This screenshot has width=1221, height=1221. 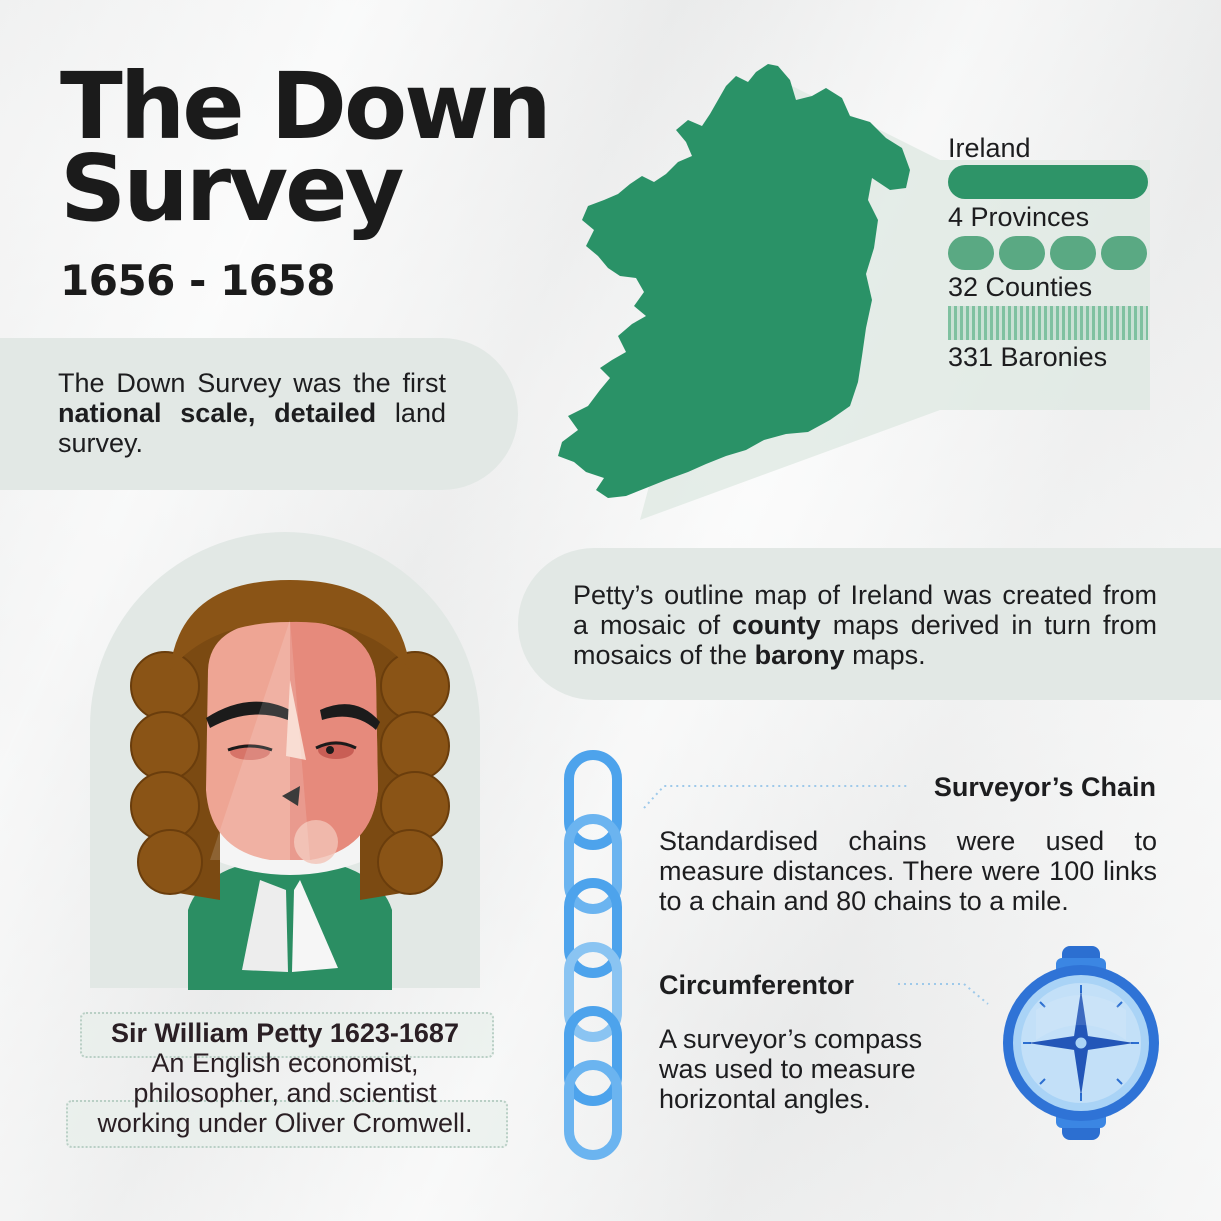 I want to click on title-line-1: The Down, so click(x=306, y=106).